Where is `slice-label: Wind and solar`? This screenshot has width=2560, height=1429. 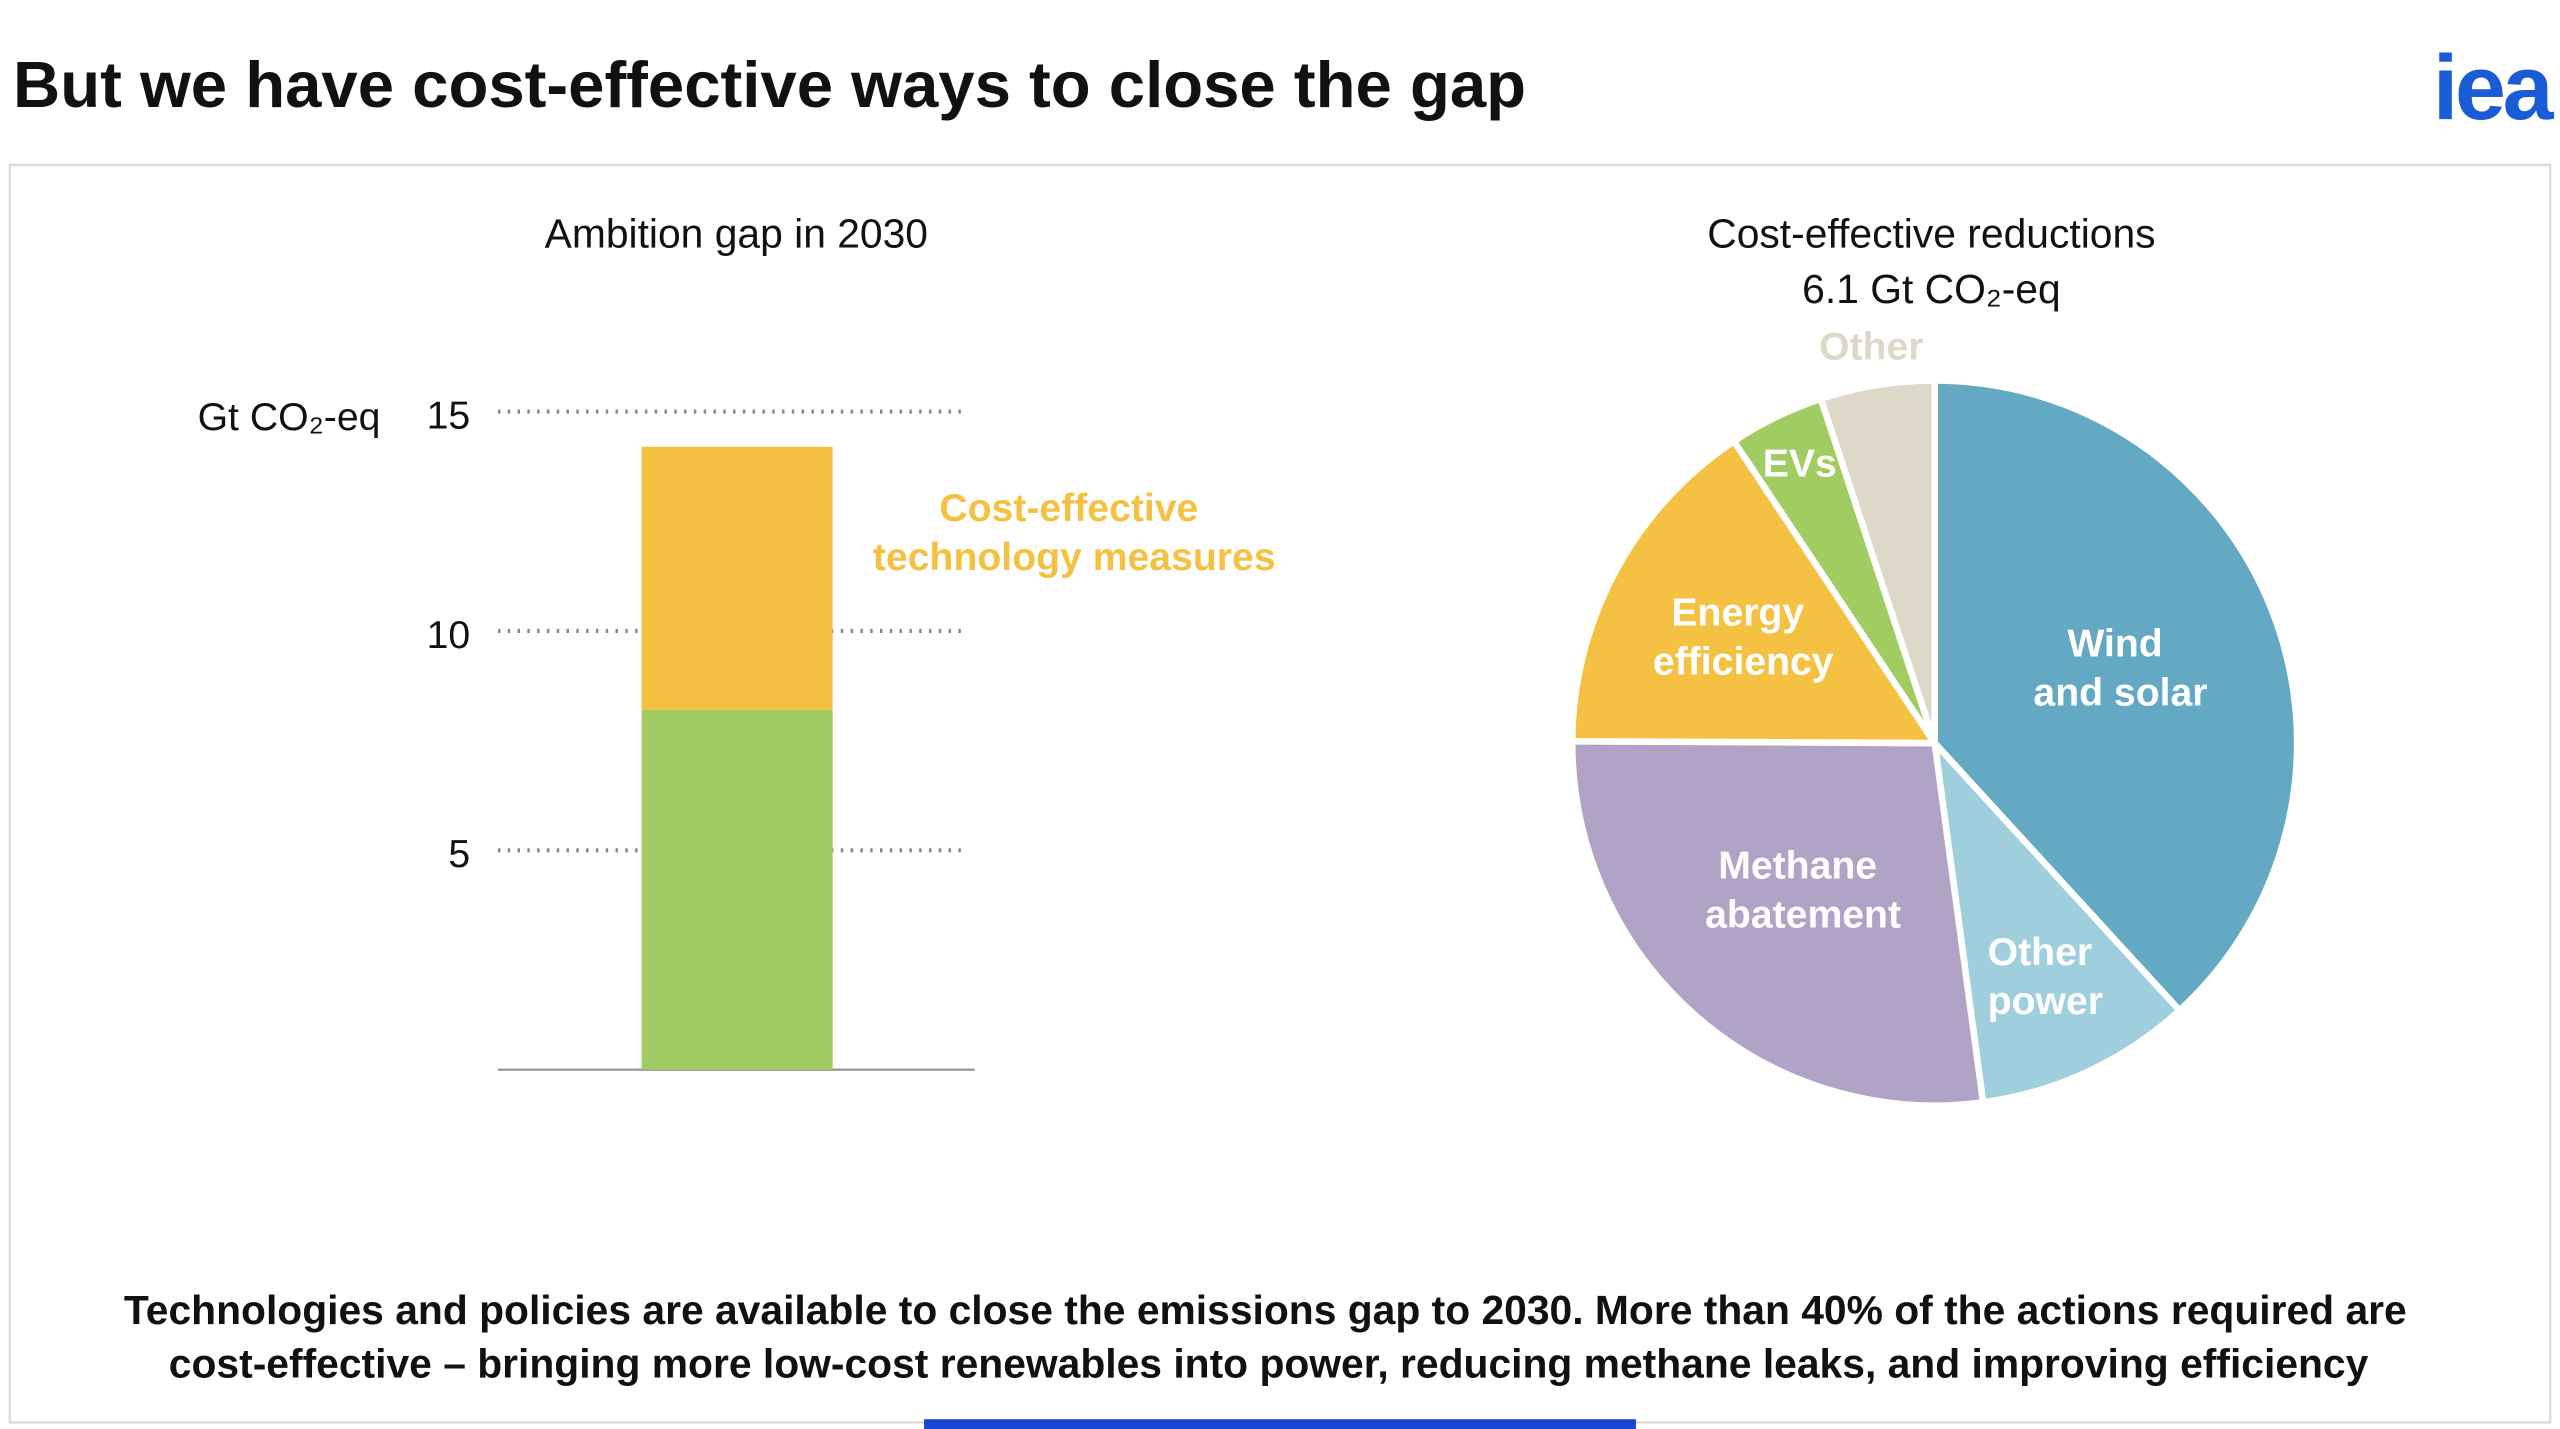
slice-label: Wind and solar is located at coordinates (2120, 669).